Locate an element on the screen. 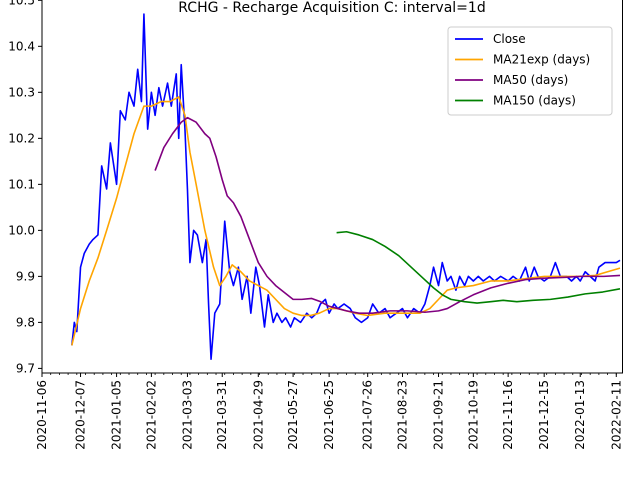  y-tick-label-2: 9.9 is located at coordinates (25, 276).